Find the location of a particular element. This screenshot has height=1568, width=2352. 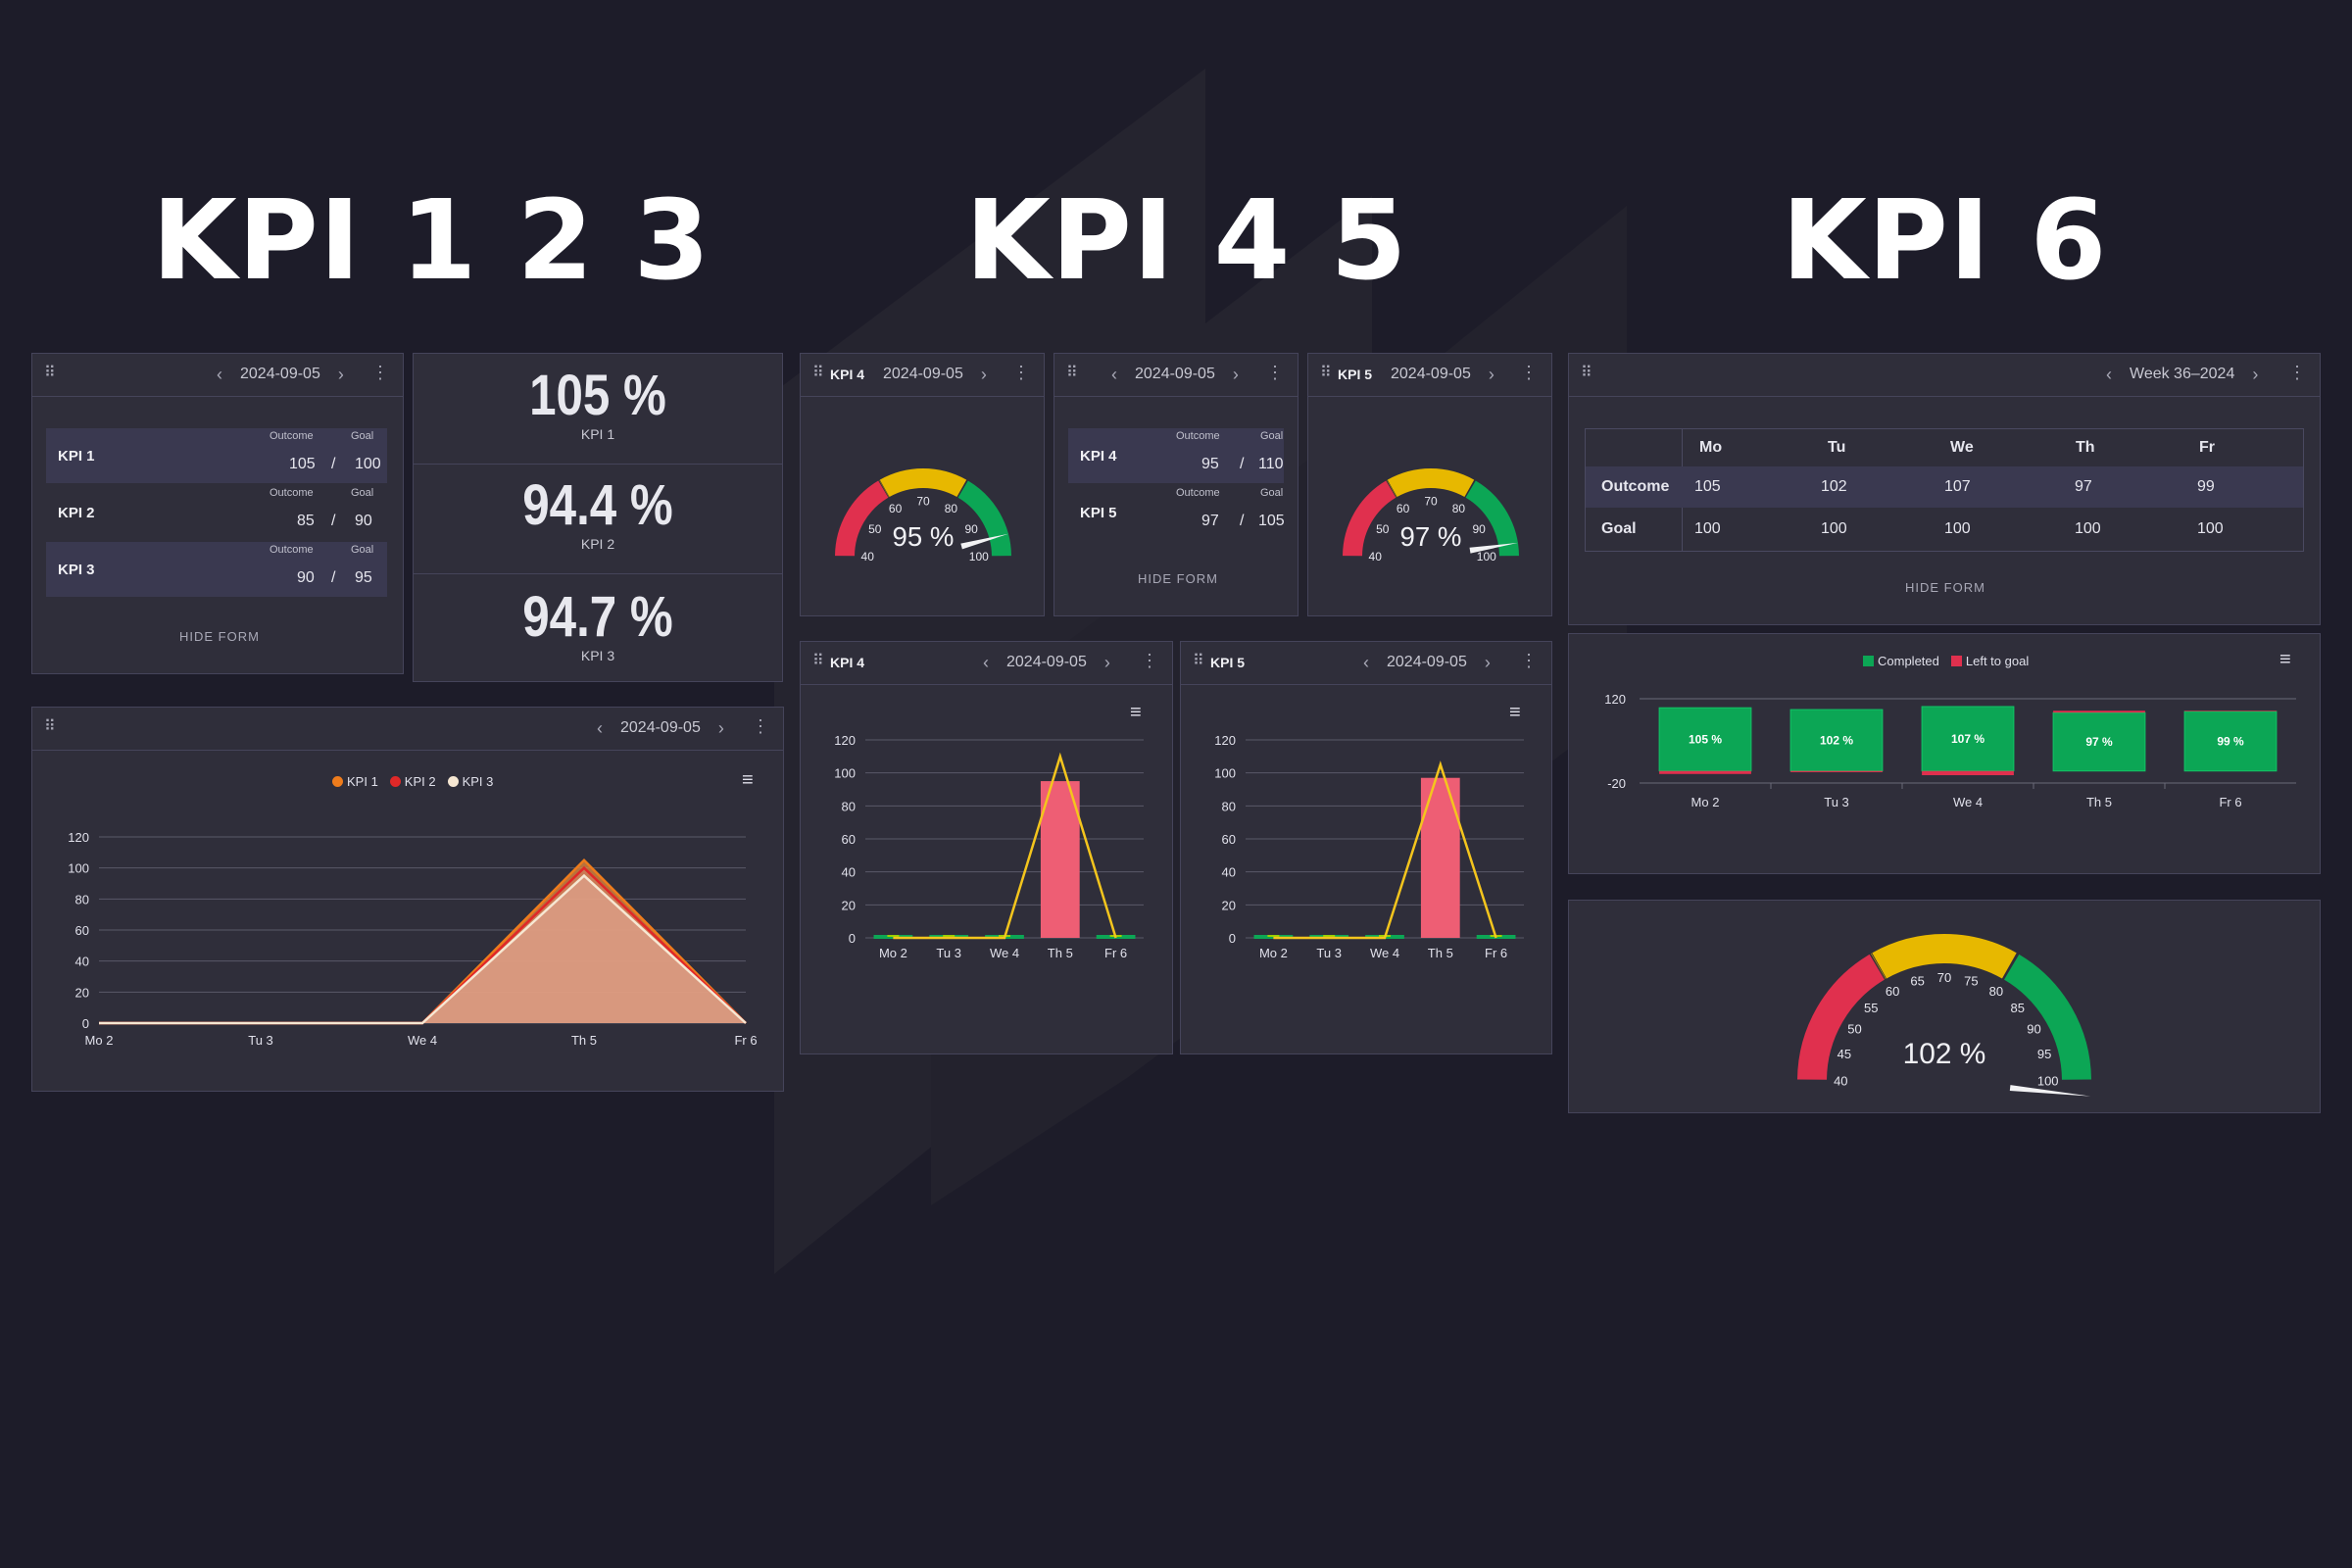

kpi3-percent: 94.7 % is located at coordinates (598, 617).